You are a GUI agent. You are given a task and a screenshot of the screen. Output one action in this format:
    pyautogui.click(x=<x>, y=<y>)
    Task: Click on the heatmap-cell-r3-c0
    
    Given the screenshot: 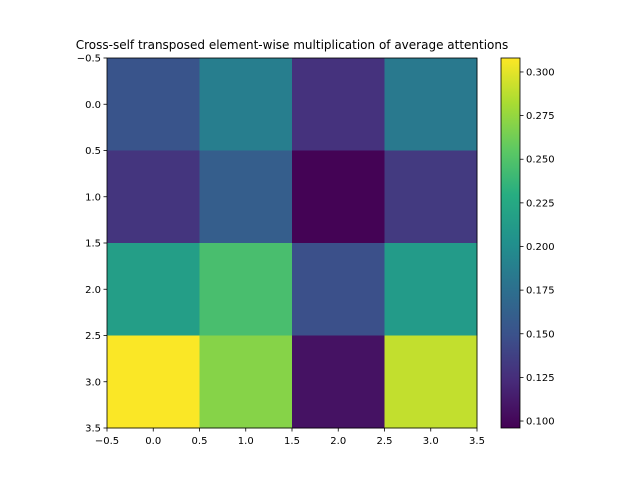 What is the action you would take?
    pyautogui.click(x=153, y=382)
    